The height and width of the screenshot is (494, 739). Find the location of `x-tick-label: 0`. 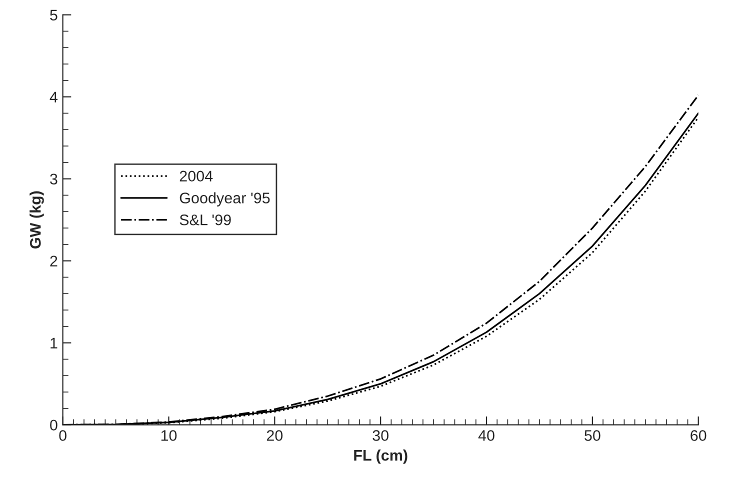

x-tick-label: 0 is located at coordinates (62, 435).